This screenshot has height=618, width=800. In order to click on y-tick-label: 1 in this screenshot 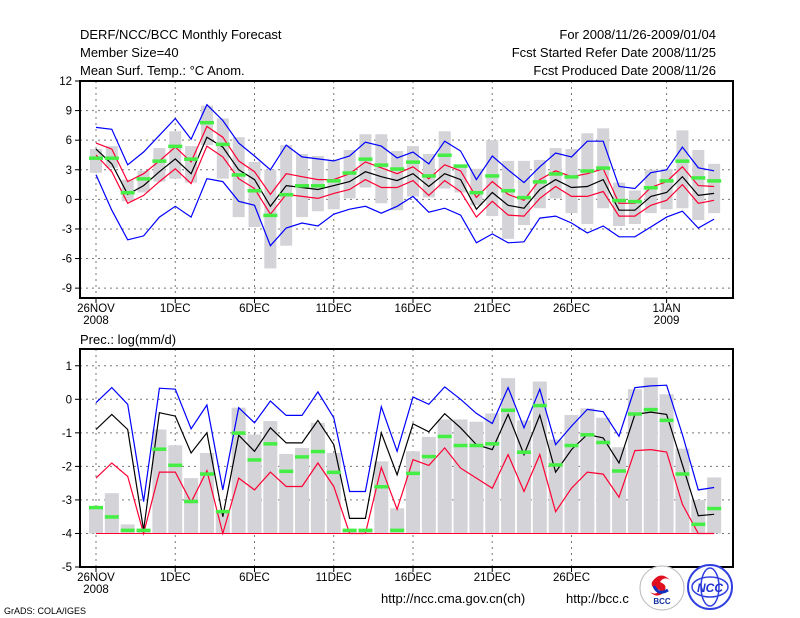, I will do `click(69, 367)`.